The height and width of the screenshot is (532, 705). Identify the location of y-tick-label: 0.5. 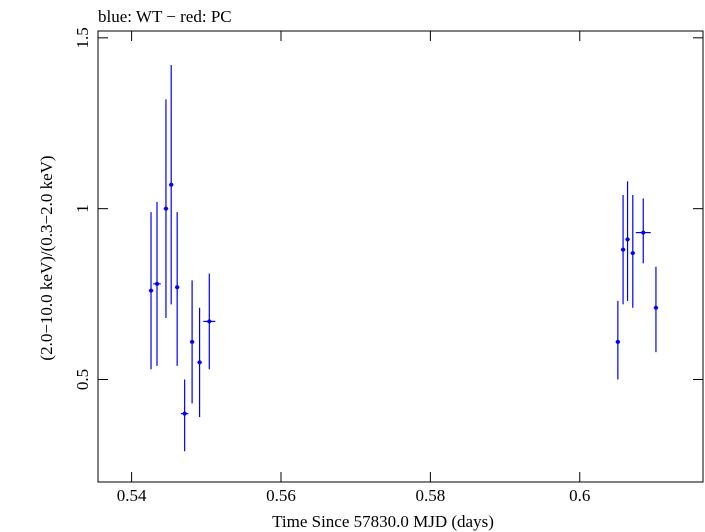
(82, 379).